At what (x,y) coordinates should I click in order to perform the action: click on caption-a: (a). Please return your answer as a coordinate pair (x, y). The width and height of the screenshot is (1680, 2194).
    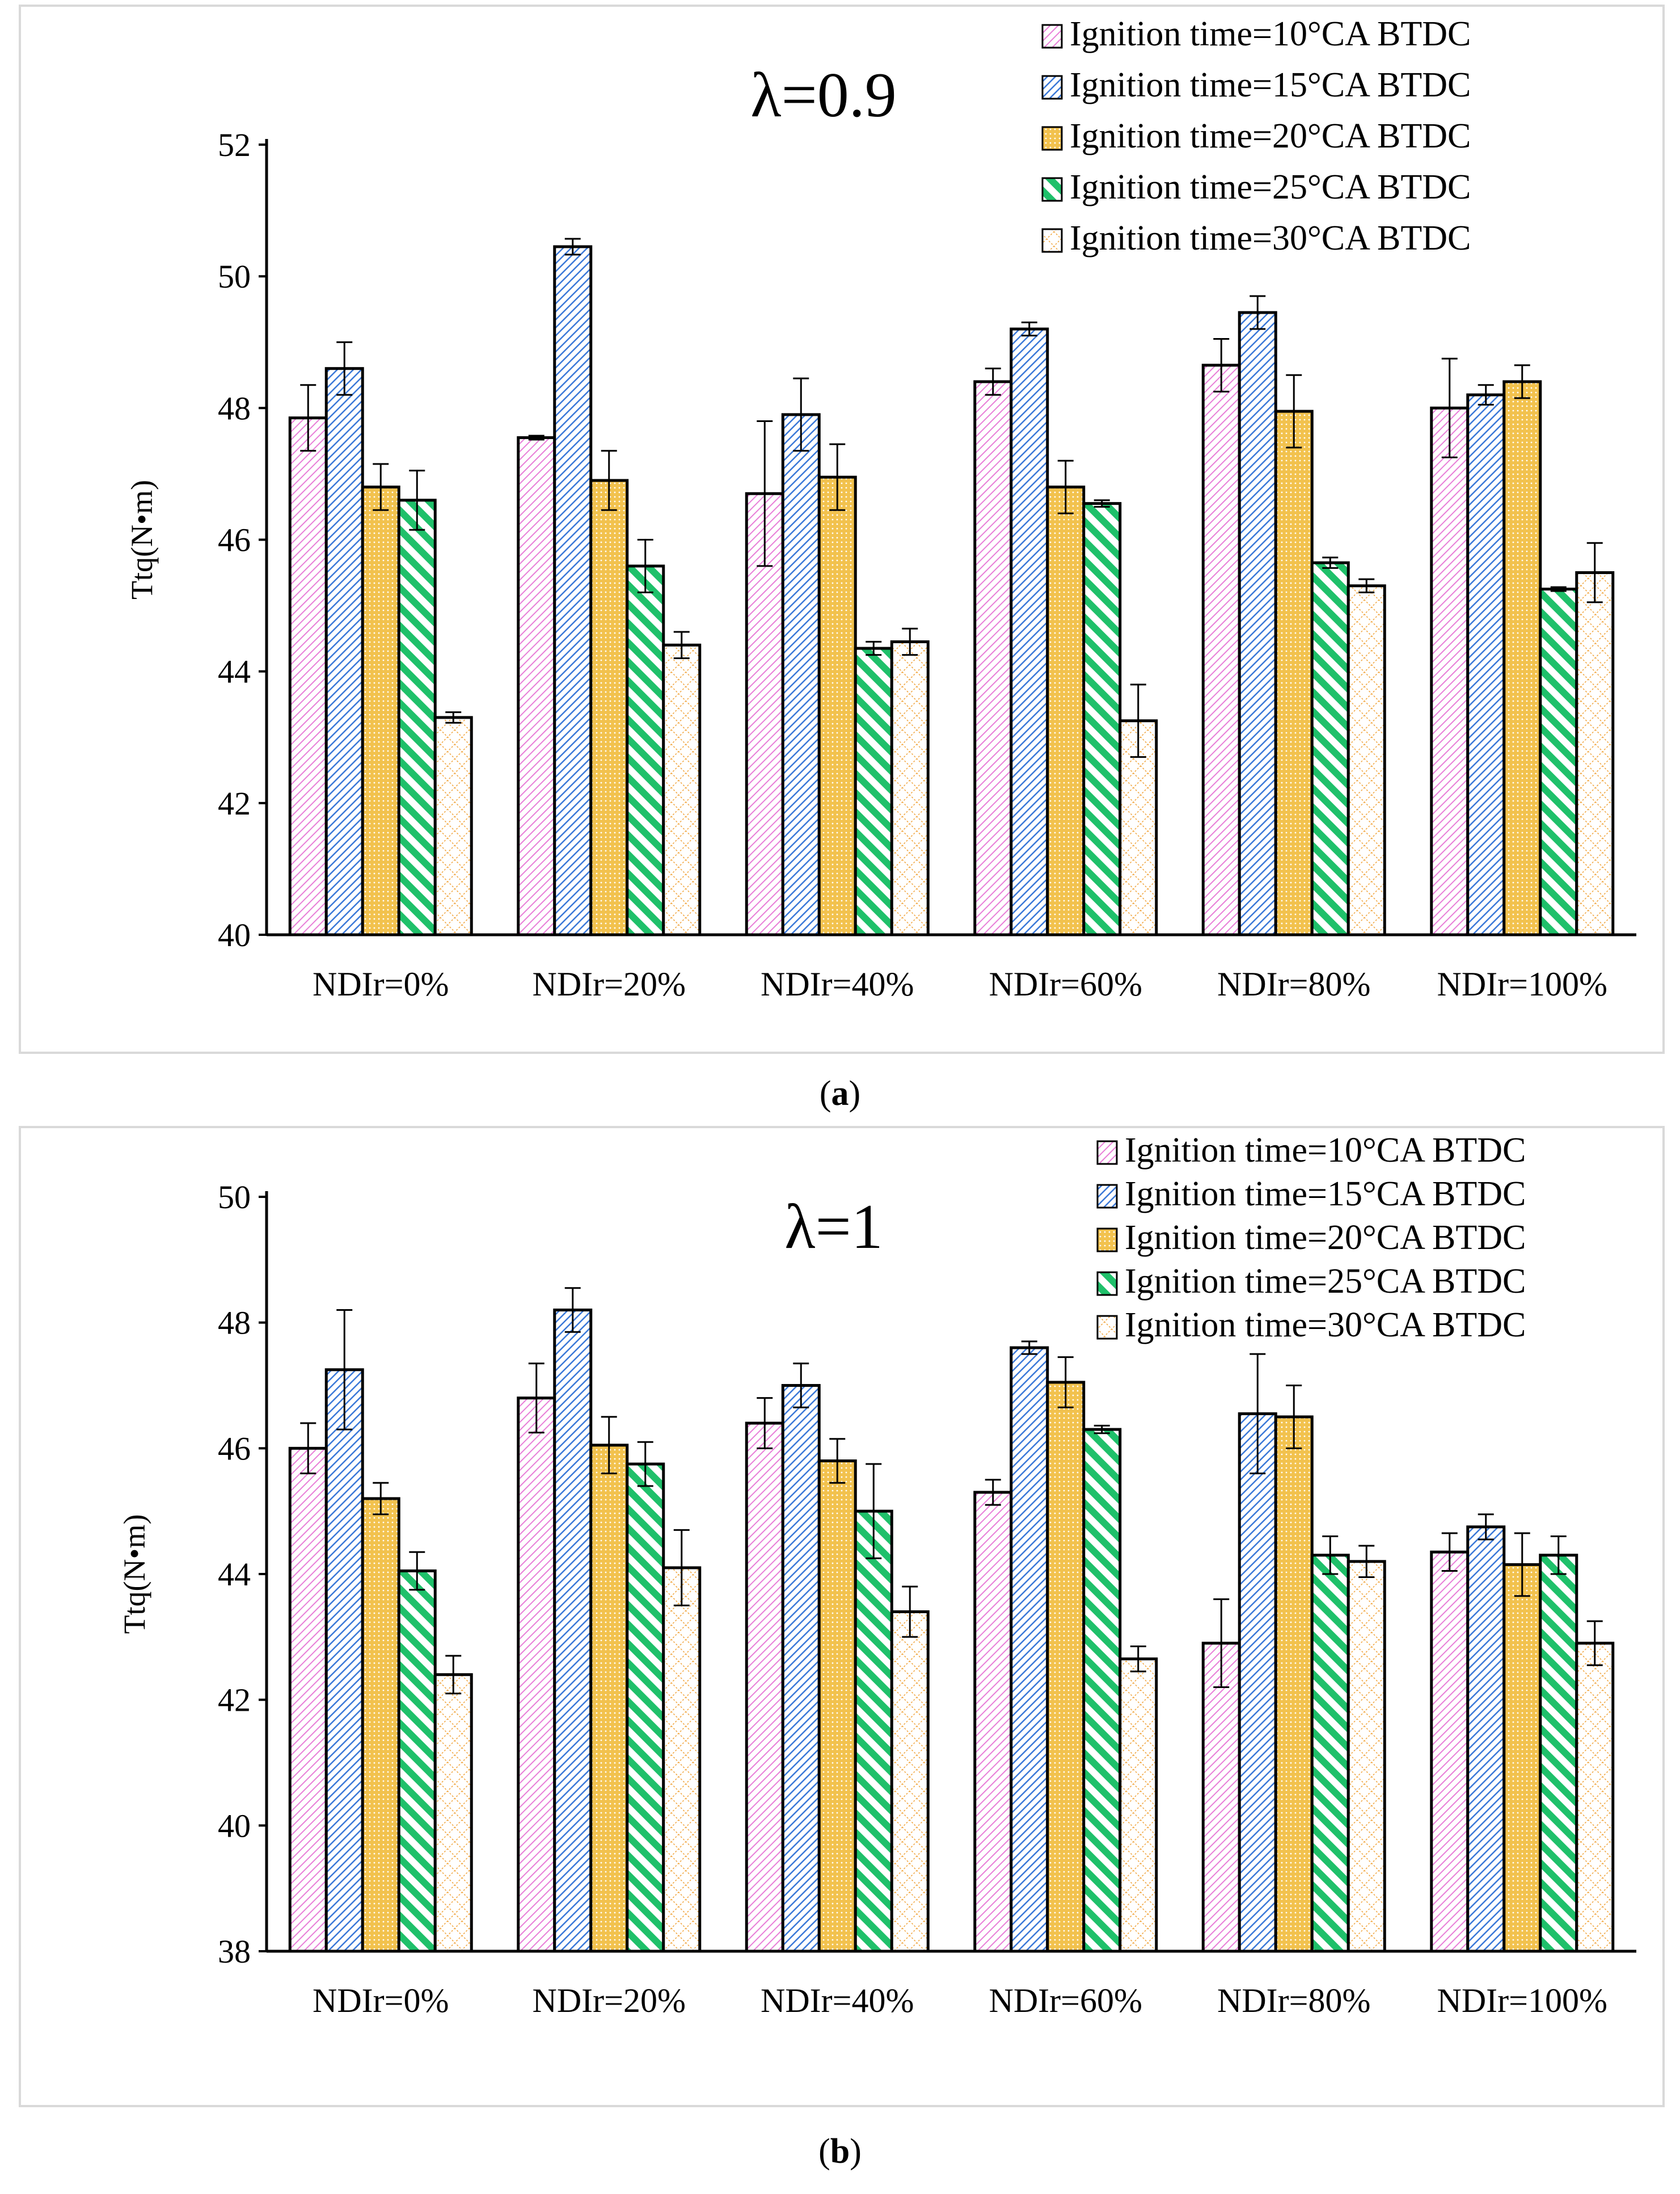
    Looking at the image, I should click on (840, 1093).